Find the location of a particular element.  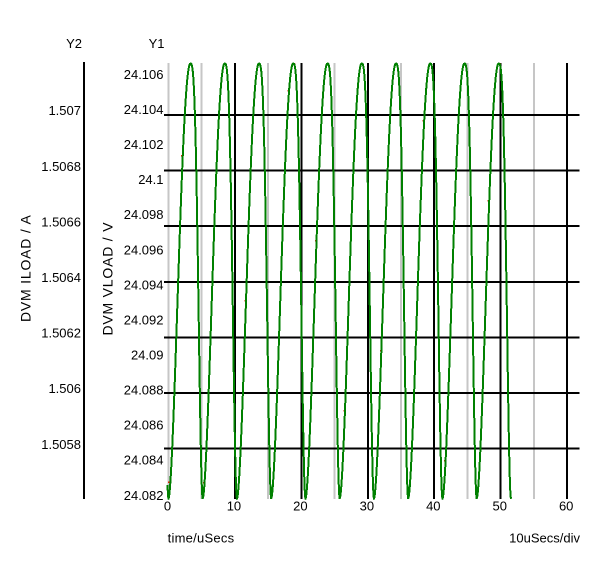

svg-text: 1.5062 is located at coordinates (61, 333).